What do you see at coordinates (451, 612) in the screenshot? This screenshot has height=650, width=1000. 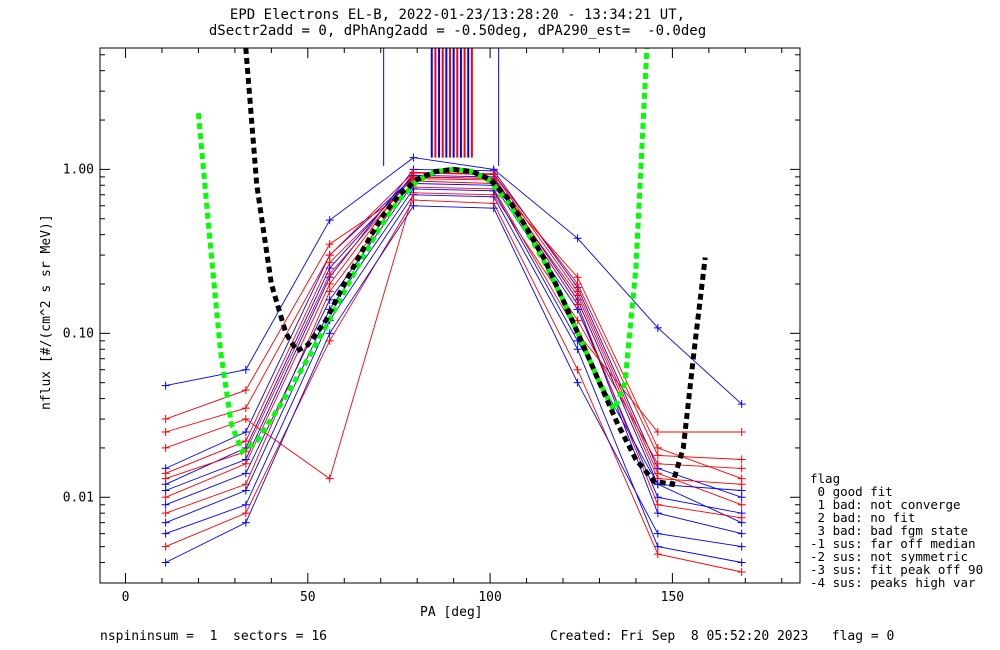 I see `x-axis-label: PA [deg]` at bounding box center [451, 612].